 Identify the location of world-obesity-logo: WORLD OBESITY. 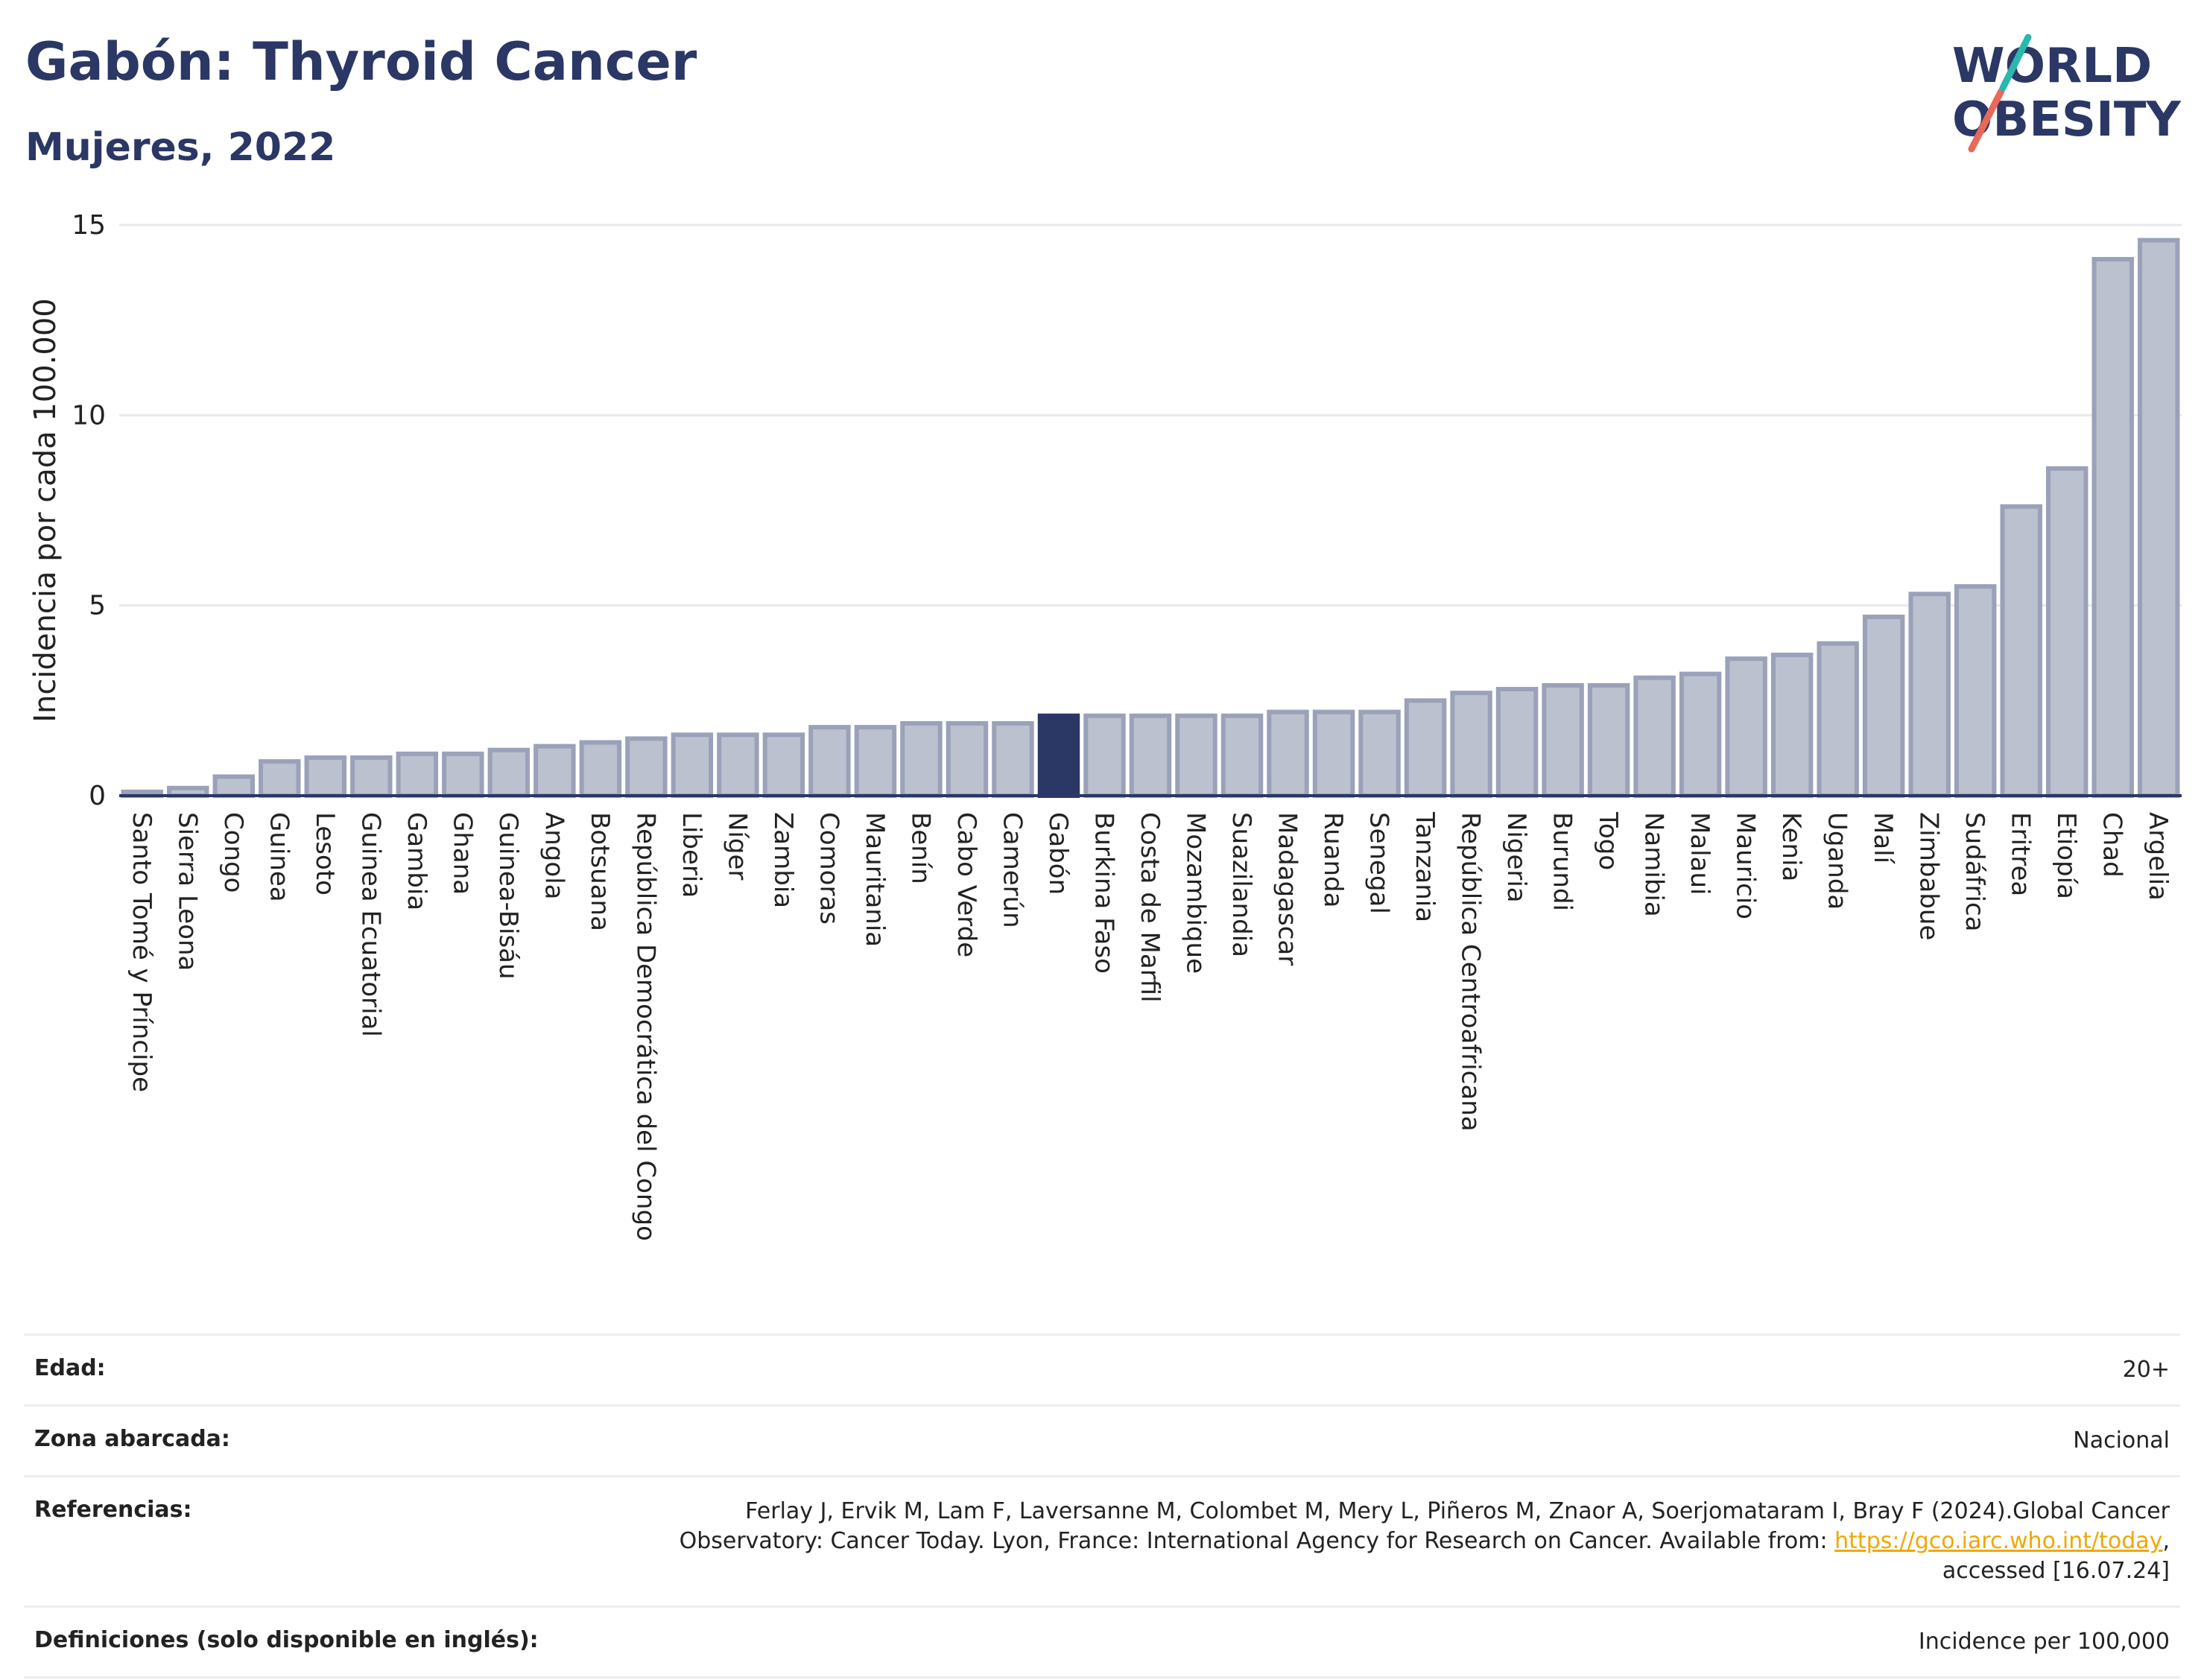
(2066, 93).